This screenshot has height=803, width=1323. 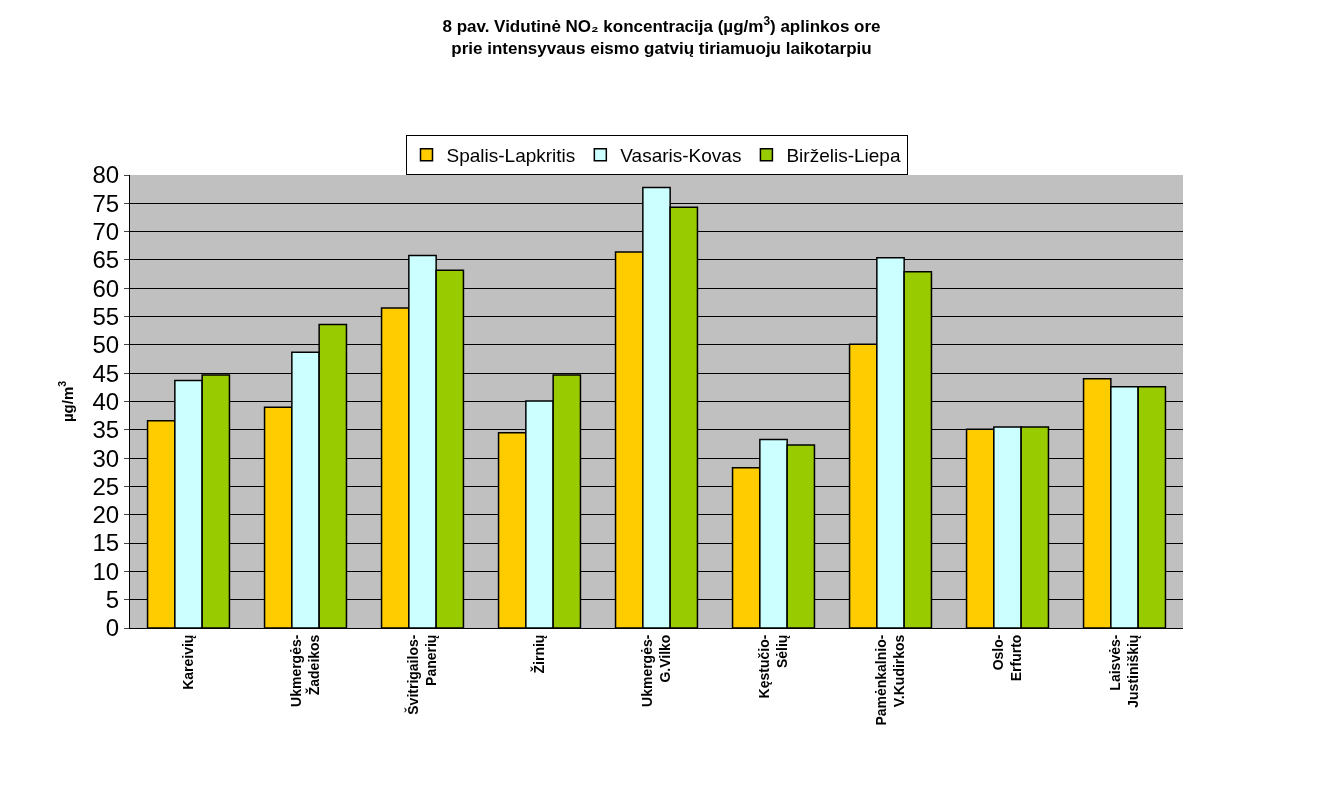 I want to click on y-tick-label: 40, so click(x=106, y=401).